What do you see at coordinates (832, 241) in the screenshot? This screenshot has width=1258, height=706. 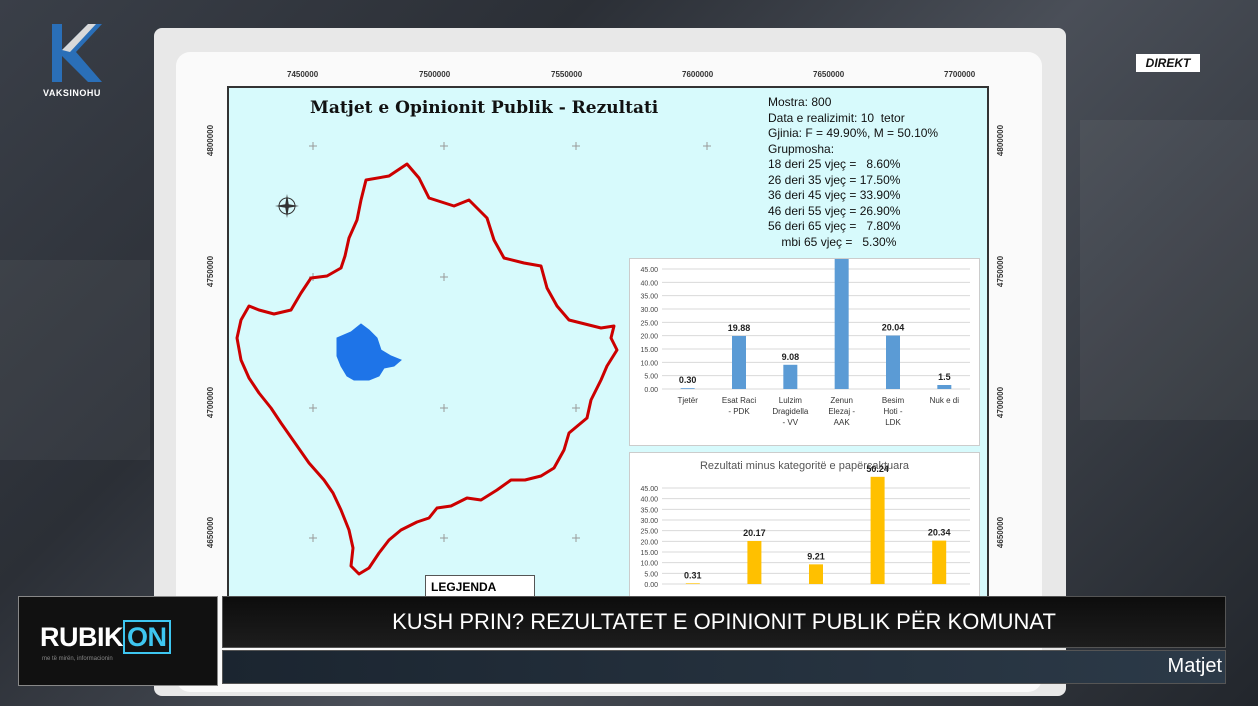 I see `info-line: mbi 65 vjeç = 5.30%` at bounding box center [832, 241].